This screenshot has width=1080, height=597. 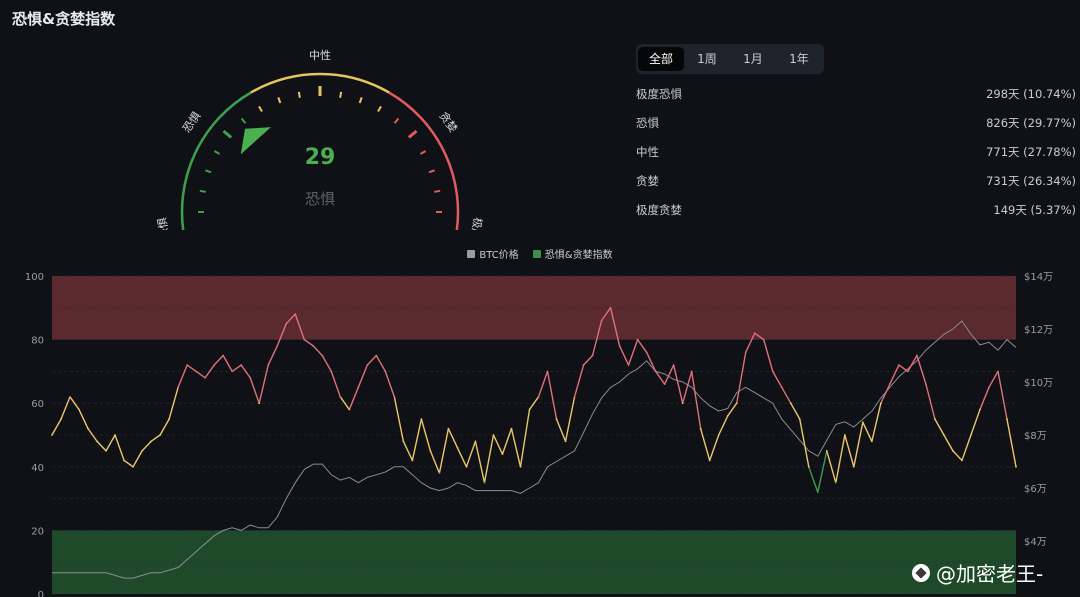 What do you see at coordinates (707, 59) in the screenshot?
I see `tab-1week: 1周` at bounding box center [707, 59].